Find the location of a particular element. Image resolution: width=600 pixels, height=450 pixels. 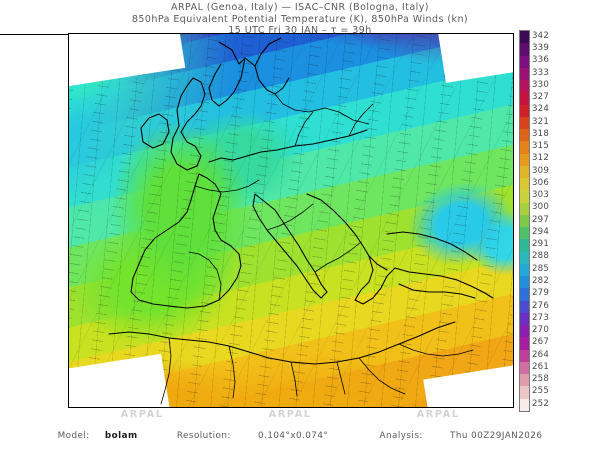

colorbar-tick: 255 is located at coordinates (541, 391).